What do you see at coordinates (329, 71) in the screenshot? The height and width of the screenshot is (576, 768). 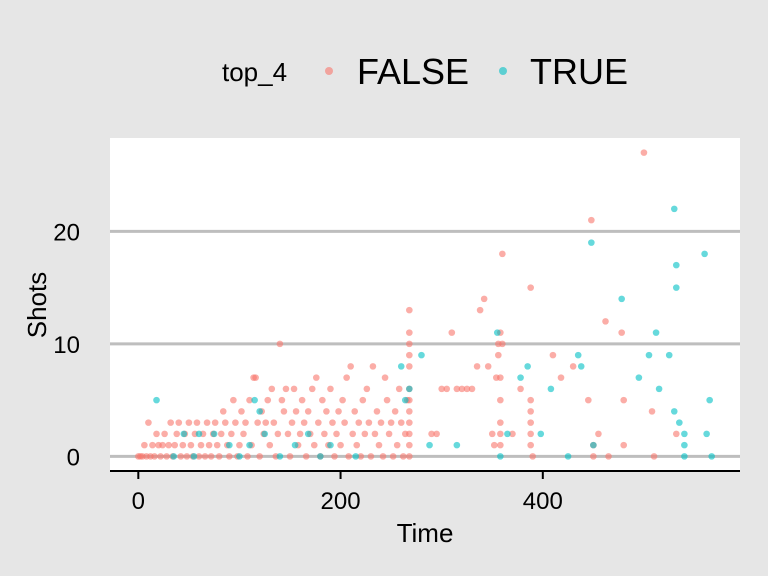 I see `legend-key-false` at bounding box center [329, 71].